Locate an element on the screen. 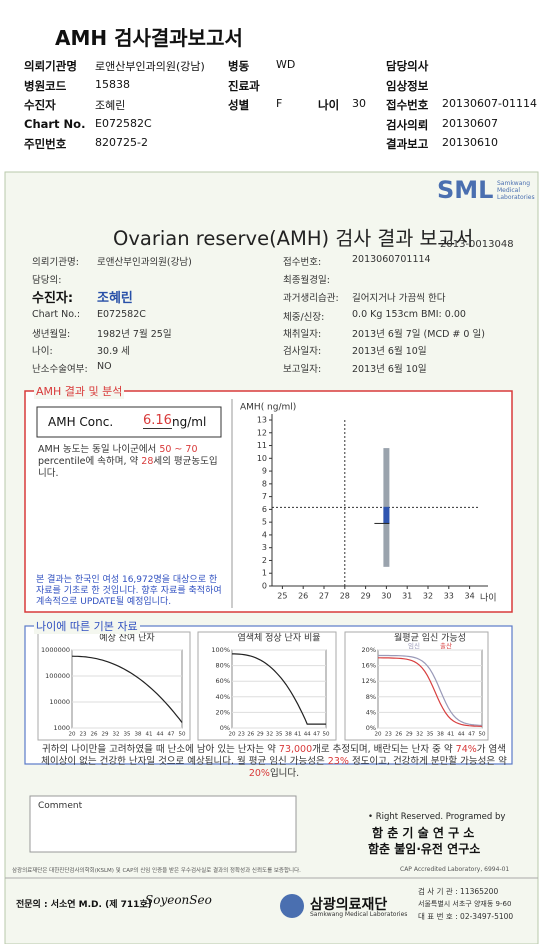 This screenshot has height=944, width=543. info-label: 난소수술여부: is located at coordinates (60, 369).